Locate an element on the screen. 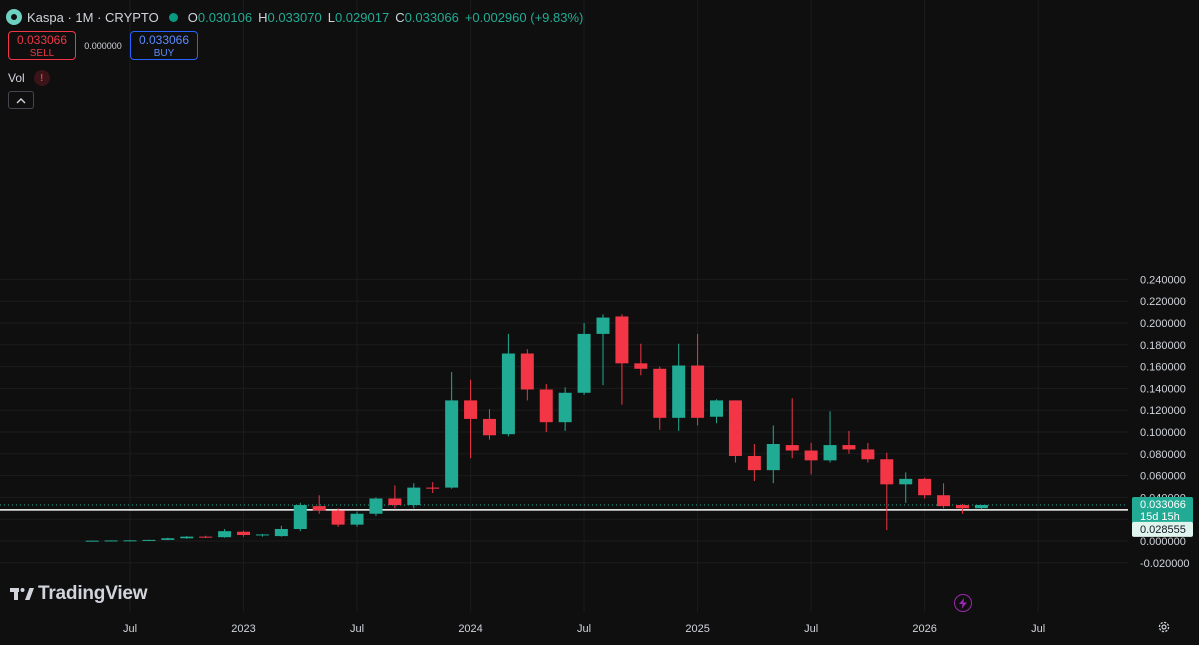 Image resolution: width=1199 pixels, height=645 pixels. close-label: C is located at coordinates (400, 17).